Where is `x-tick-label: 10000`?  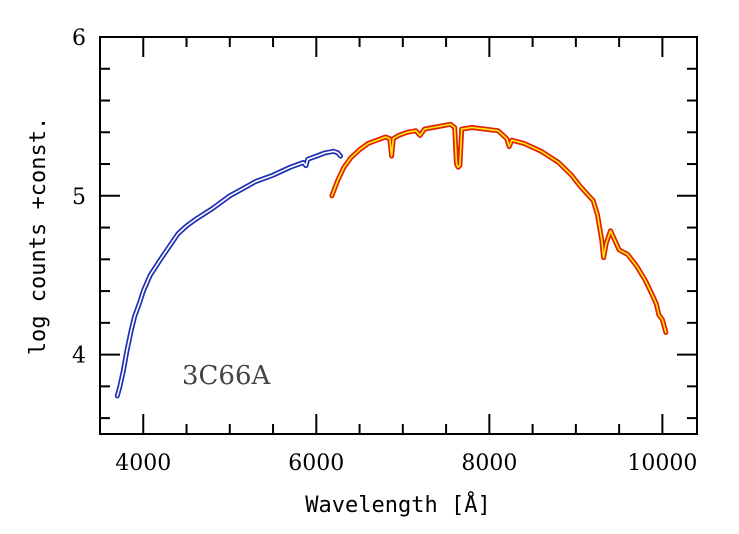 x-tick-label: 10000 is located at coordinates (662, 463).